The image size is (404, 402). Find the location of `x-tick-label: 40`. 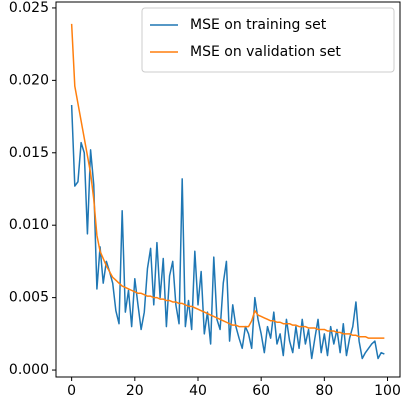

x-tick-label: 40 is located at coordinates (198, 391).